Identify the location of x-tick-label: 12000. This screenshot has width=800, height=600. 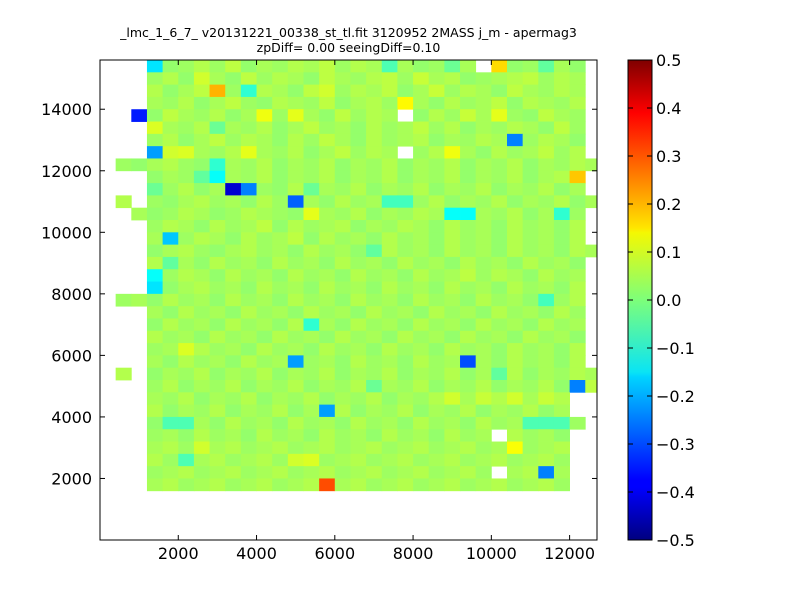
(569, 553).